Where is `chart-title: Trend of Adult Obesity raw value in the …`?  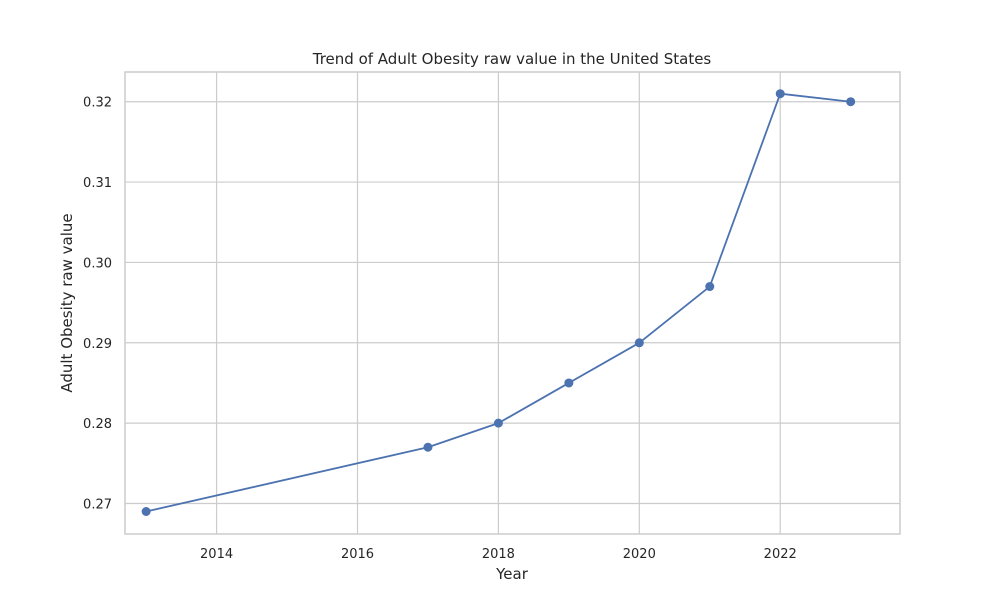 chart-title: Trend of Adult Obesity raw value in the … is located at coordinates (512, 59).